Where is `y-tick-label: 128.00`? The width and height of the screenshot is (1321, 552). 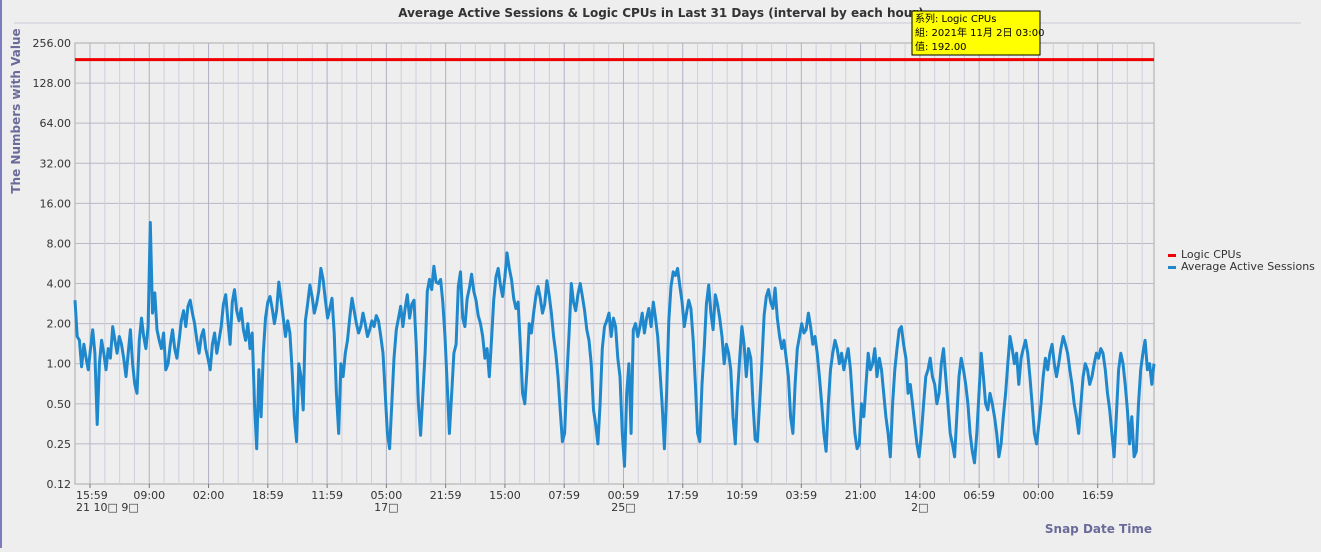
y-tick-label: 128.00 is located at coordinates (52, 83).